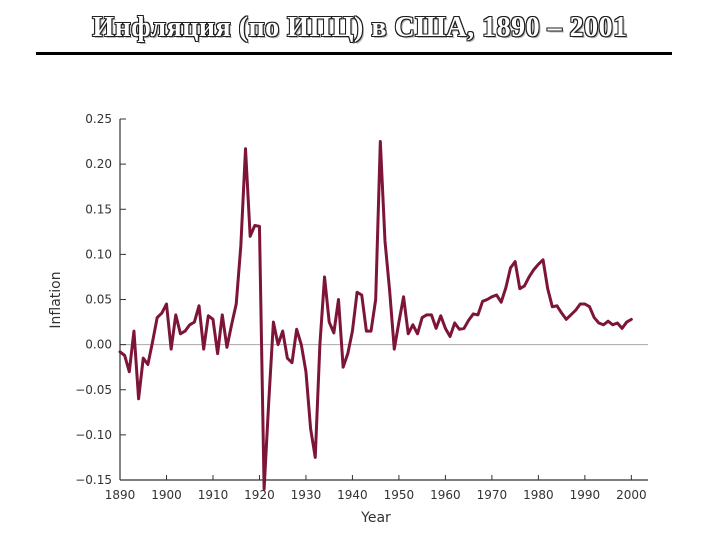 This screenshot has width=720, height=540. I want to click on x-tick-label: 1960, so click(445, 495).